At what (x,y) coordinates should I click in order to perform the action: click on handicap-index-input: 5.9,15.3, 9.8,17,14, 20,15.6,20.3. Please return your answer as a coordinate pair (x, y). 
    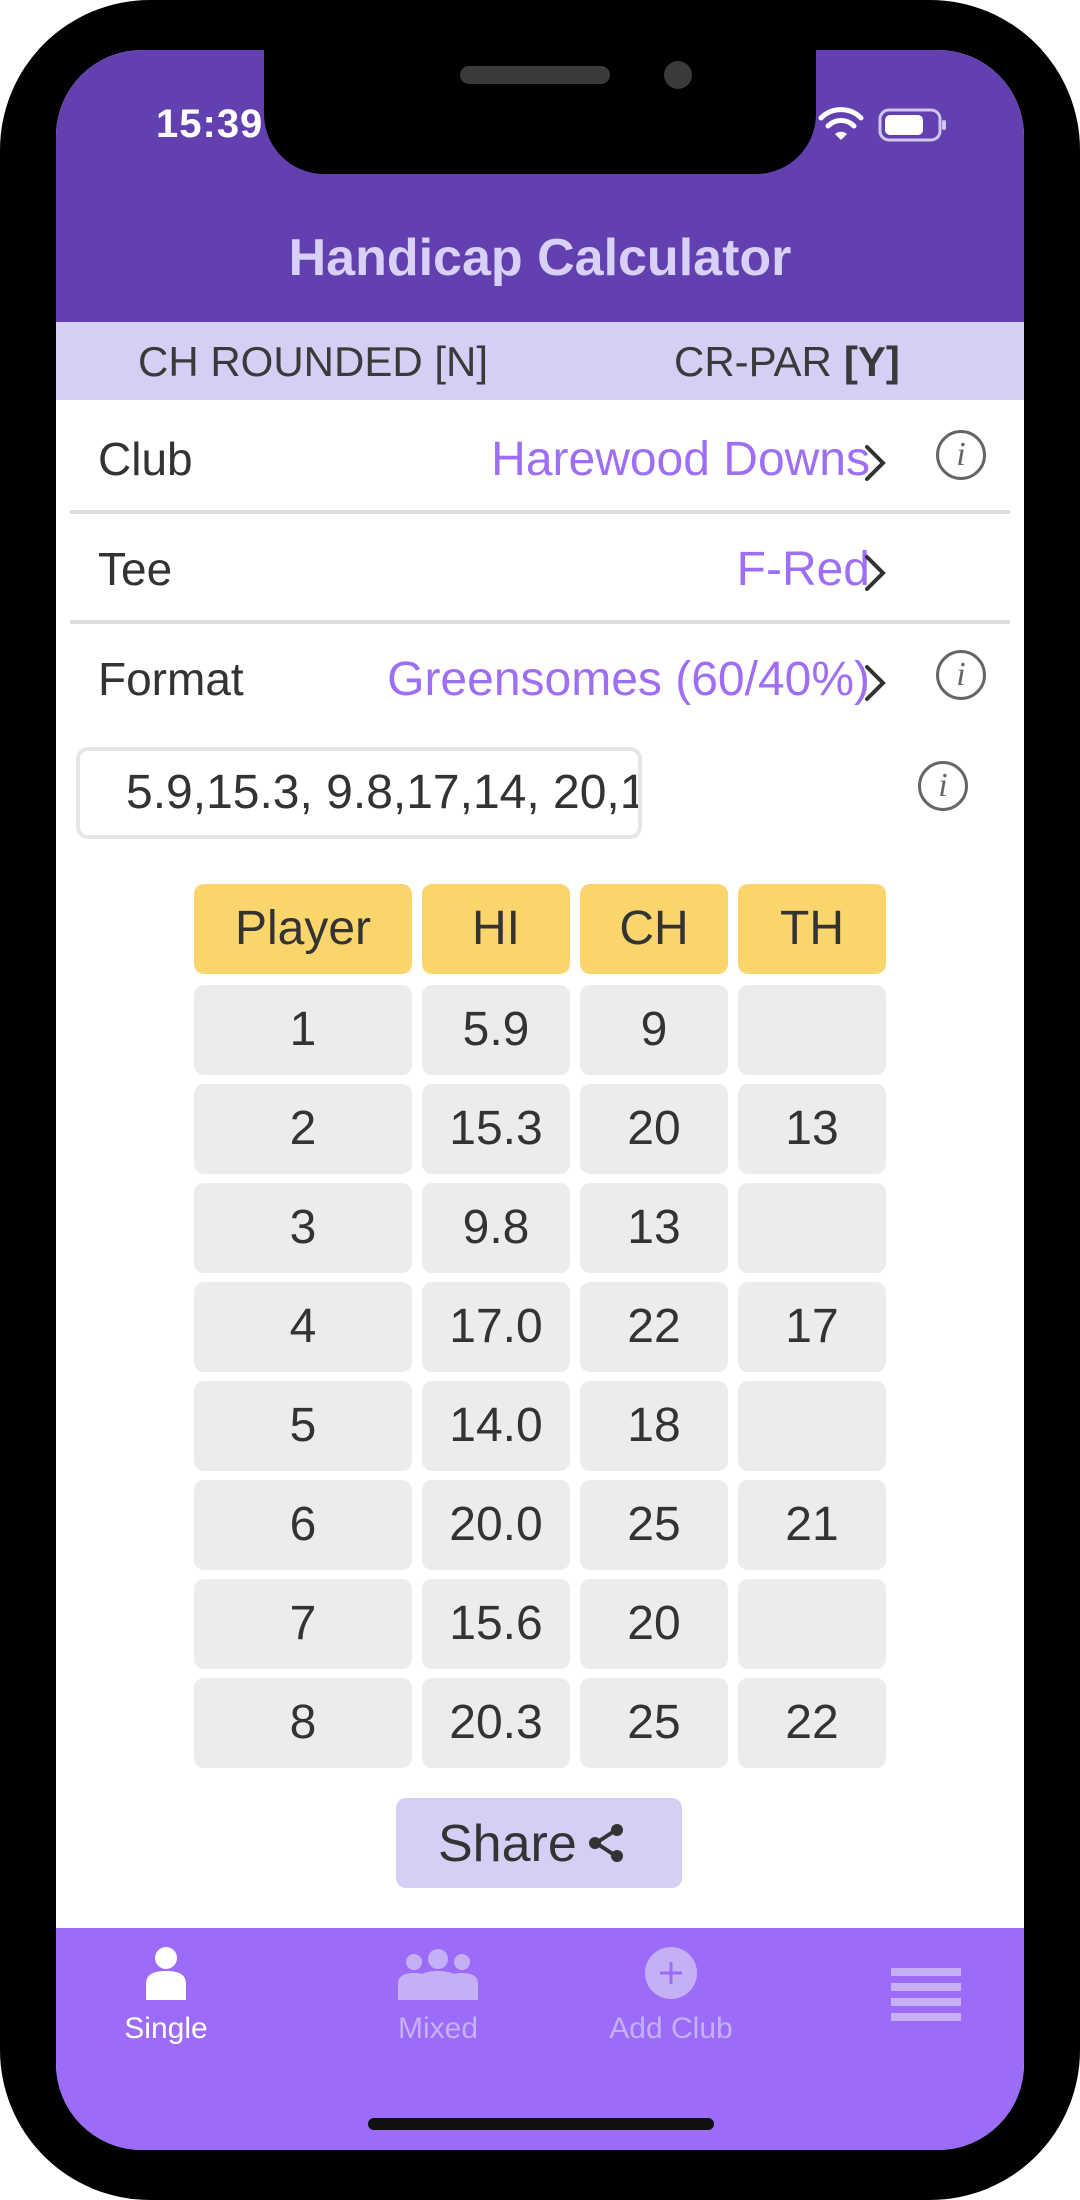
    Looking at the image, I should click on (359, 793).